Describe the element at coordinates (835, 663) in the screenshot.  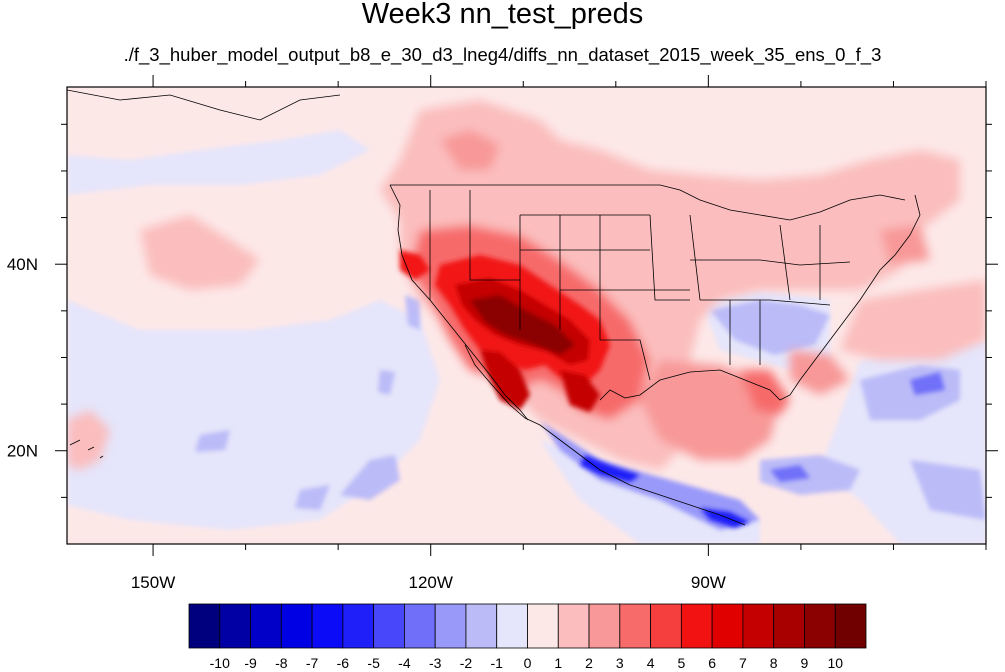
I see `colorbar-label: 10` at that location.